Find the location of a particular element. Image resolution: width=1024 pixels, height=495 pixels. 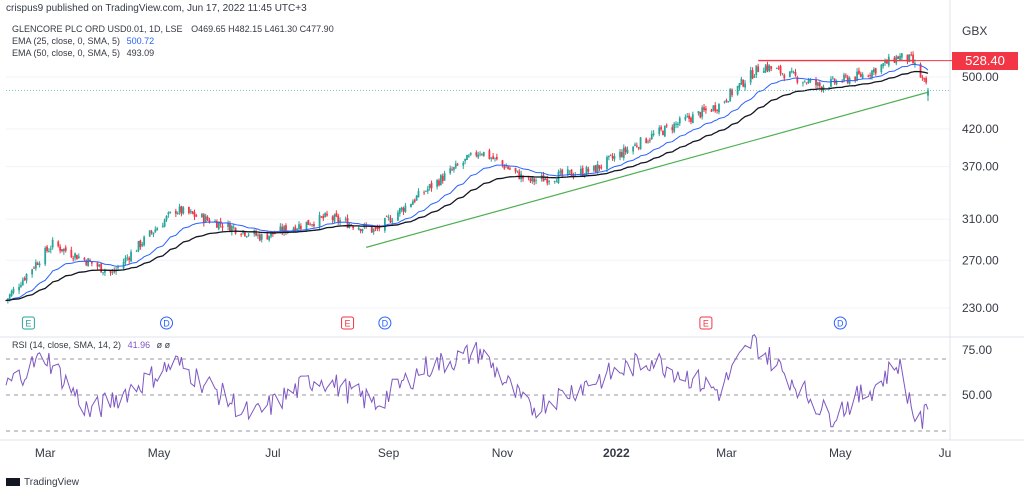

time-tick-label: Mar is located at coordinates (726, 453).